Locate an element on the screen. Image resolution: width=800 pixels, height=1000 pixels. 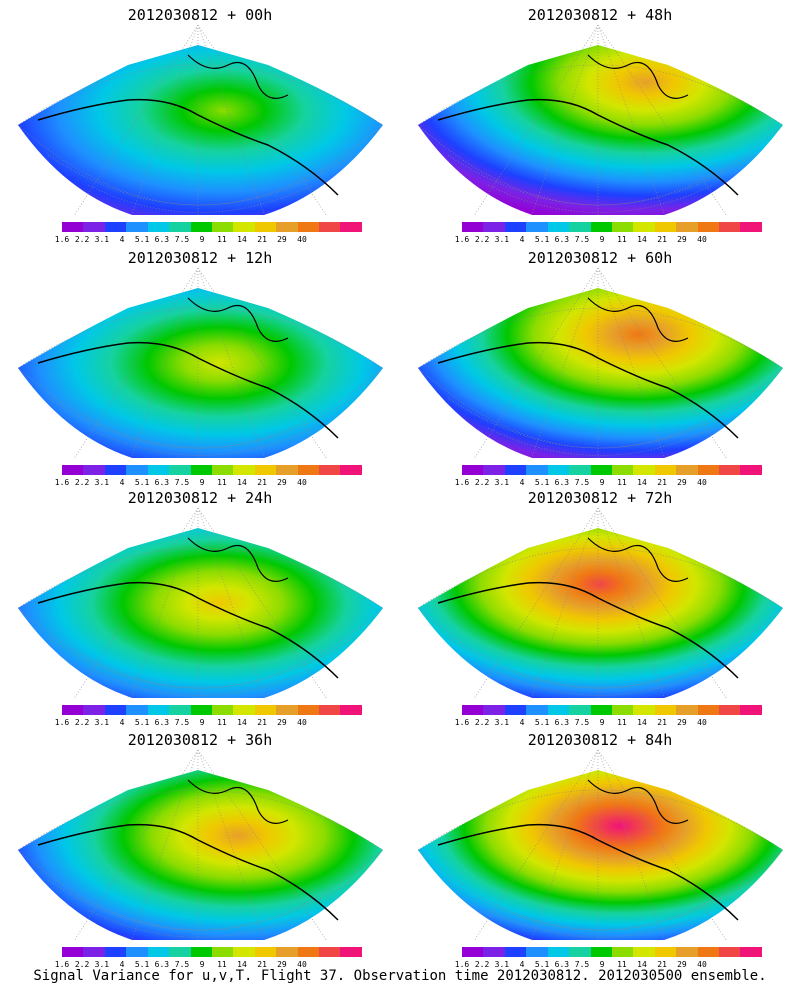
colorbar-tick-label: 3.1 is located at coordinates (102, 239).